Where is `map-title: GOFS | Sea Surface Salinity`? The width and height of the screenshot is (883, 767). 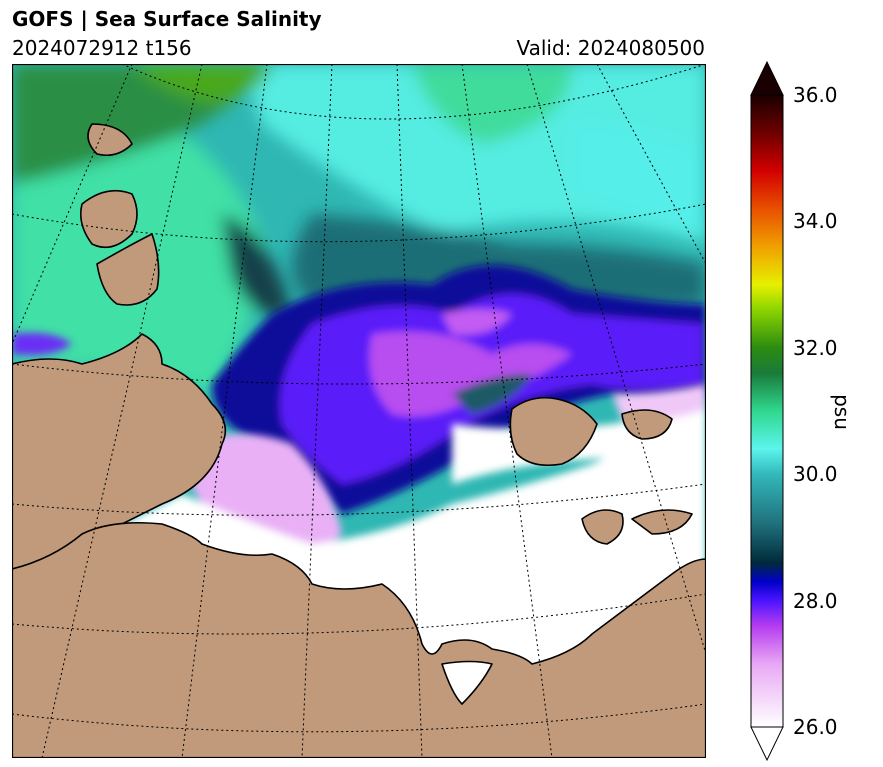 map-title: GOFS | Sea Surface Salinity is located at coordinates (167, 19).